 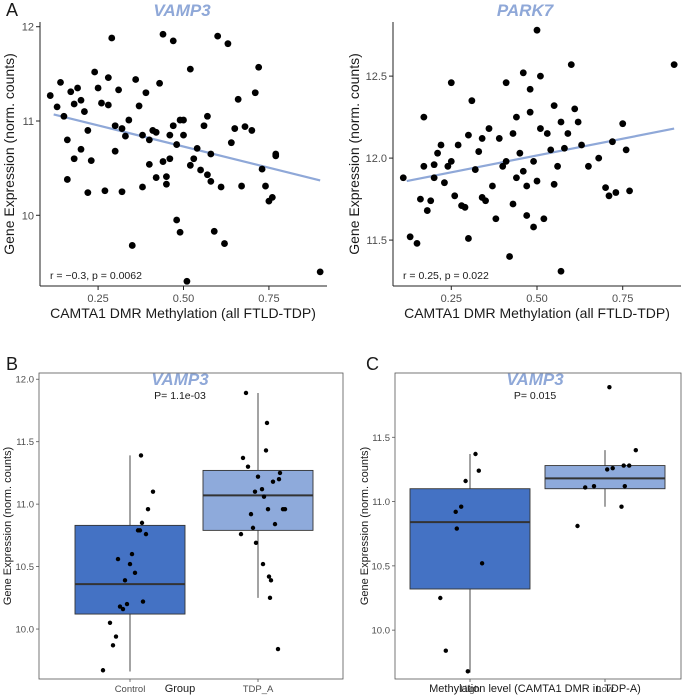 What do you see at coordinates (536, 299) in the screenshot?
I see `x-tick-label: 0.50` at bounding box center [536, 299].